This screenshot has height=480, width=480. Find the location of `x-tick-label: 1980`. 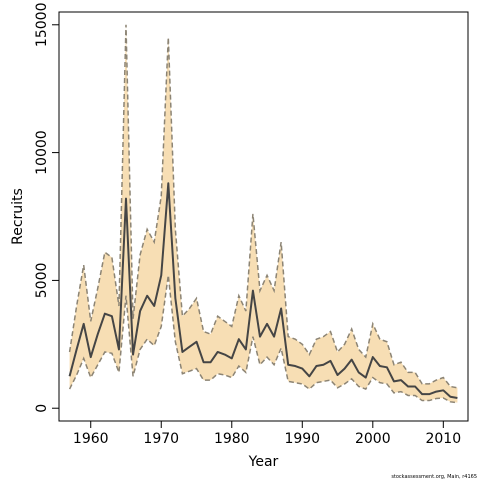

x-tick-label: 1980 is located at coordinates (232, 439).